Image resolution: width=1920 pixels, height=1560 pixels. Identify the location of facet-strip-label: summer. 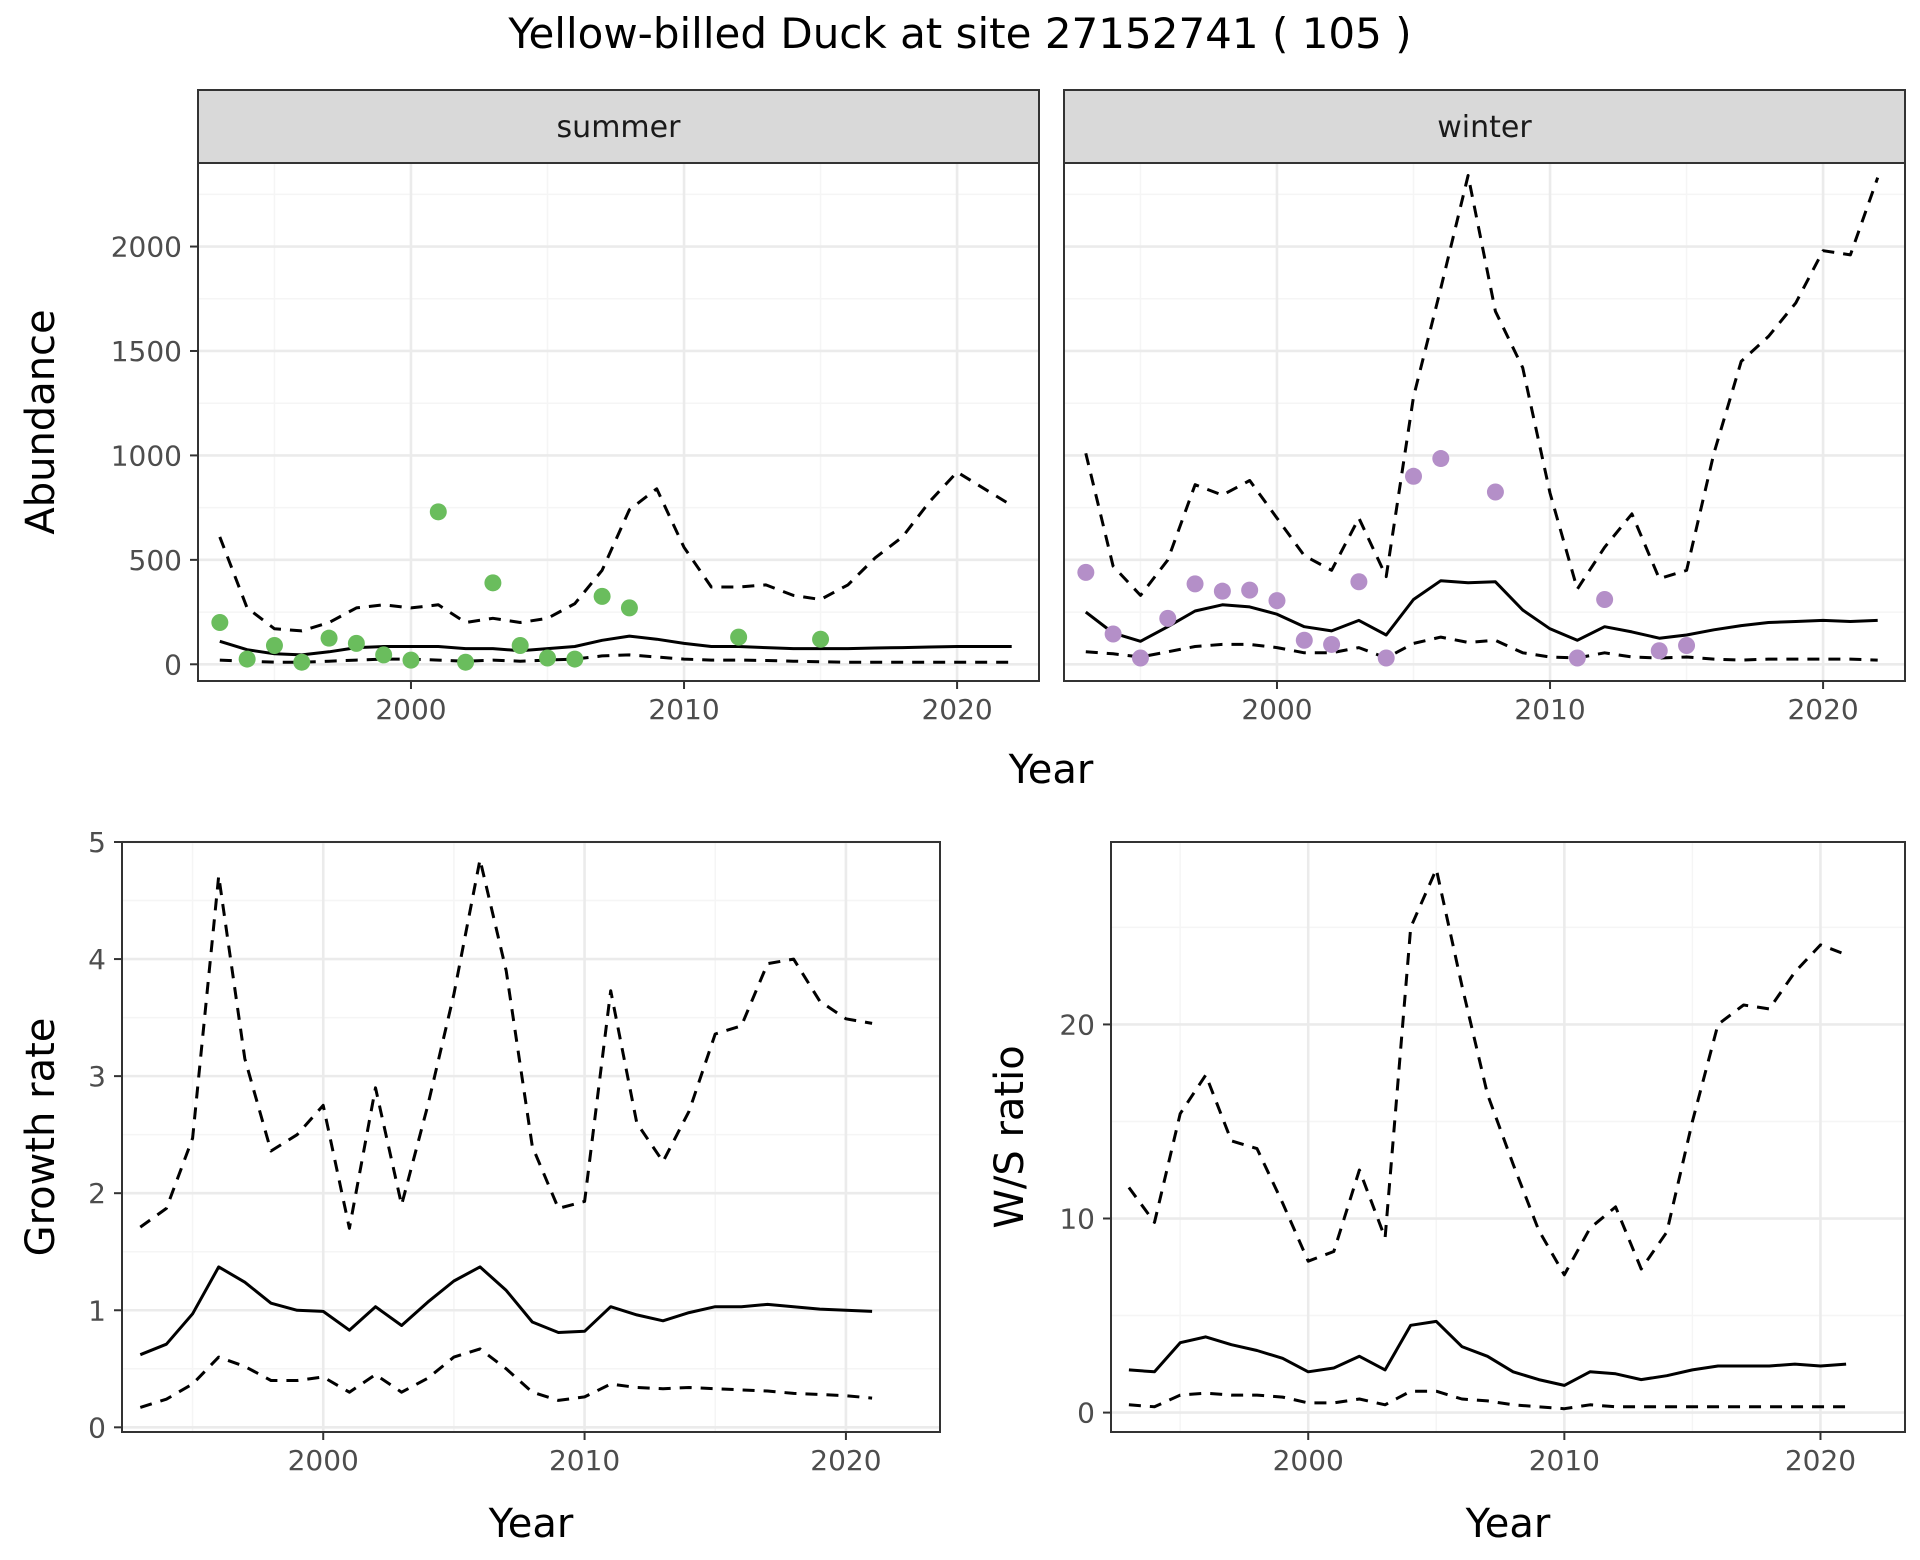
(619, 127).